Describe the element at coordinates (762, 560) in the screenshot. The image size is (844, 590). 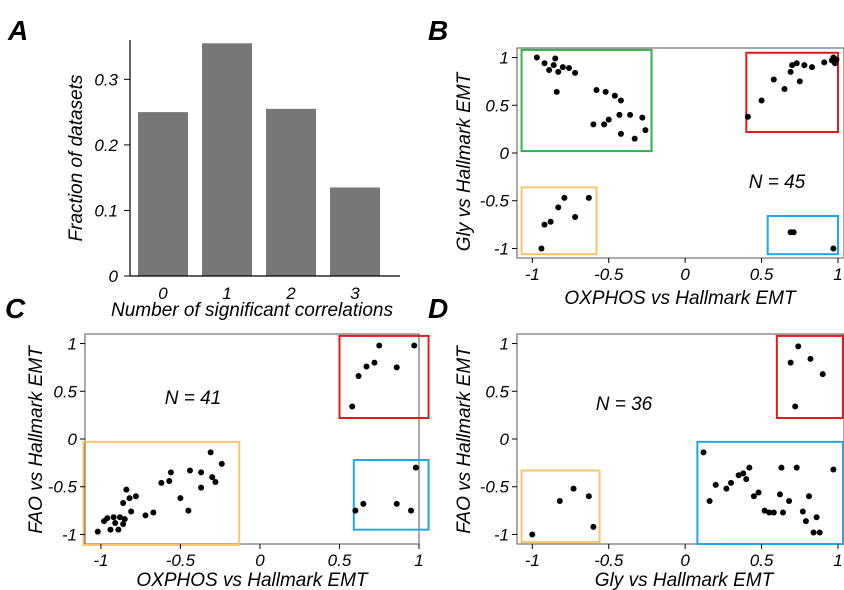
I see `x-tick-label: 0.5` at that location.